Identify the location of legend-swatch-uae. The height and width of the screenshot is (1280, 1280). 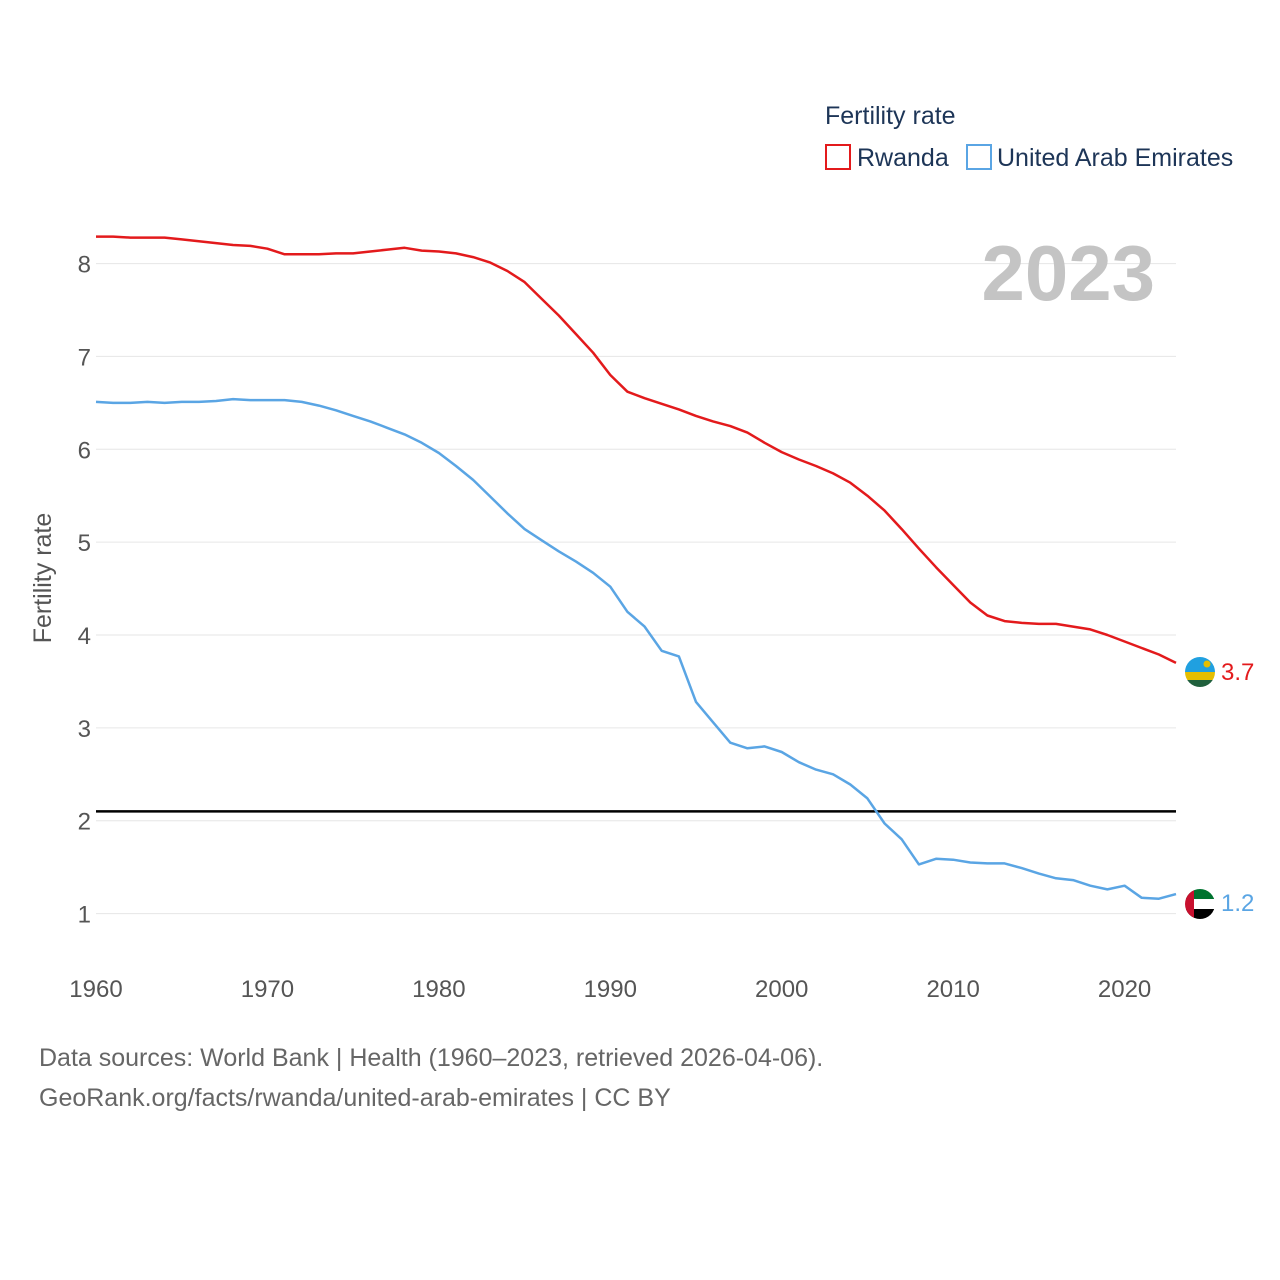
(979, 157).